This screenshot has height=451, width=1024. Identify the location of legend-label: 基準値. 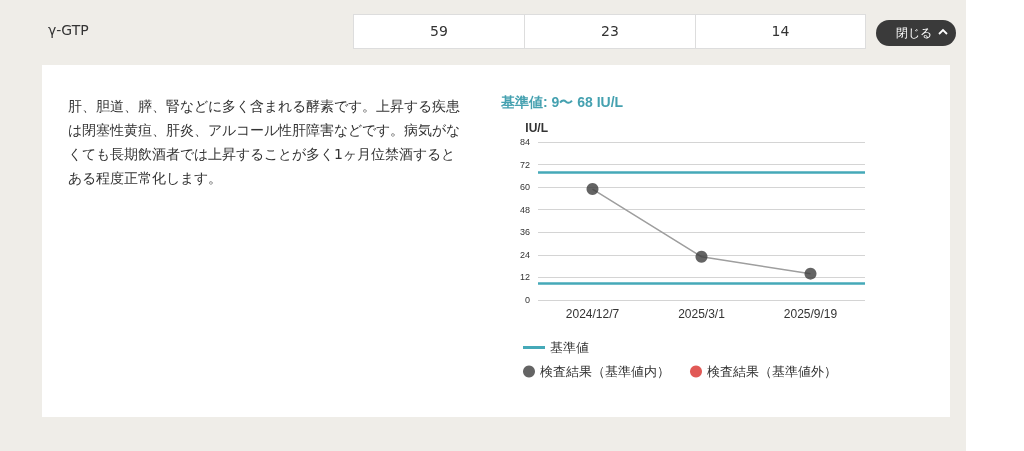
(569, 347).